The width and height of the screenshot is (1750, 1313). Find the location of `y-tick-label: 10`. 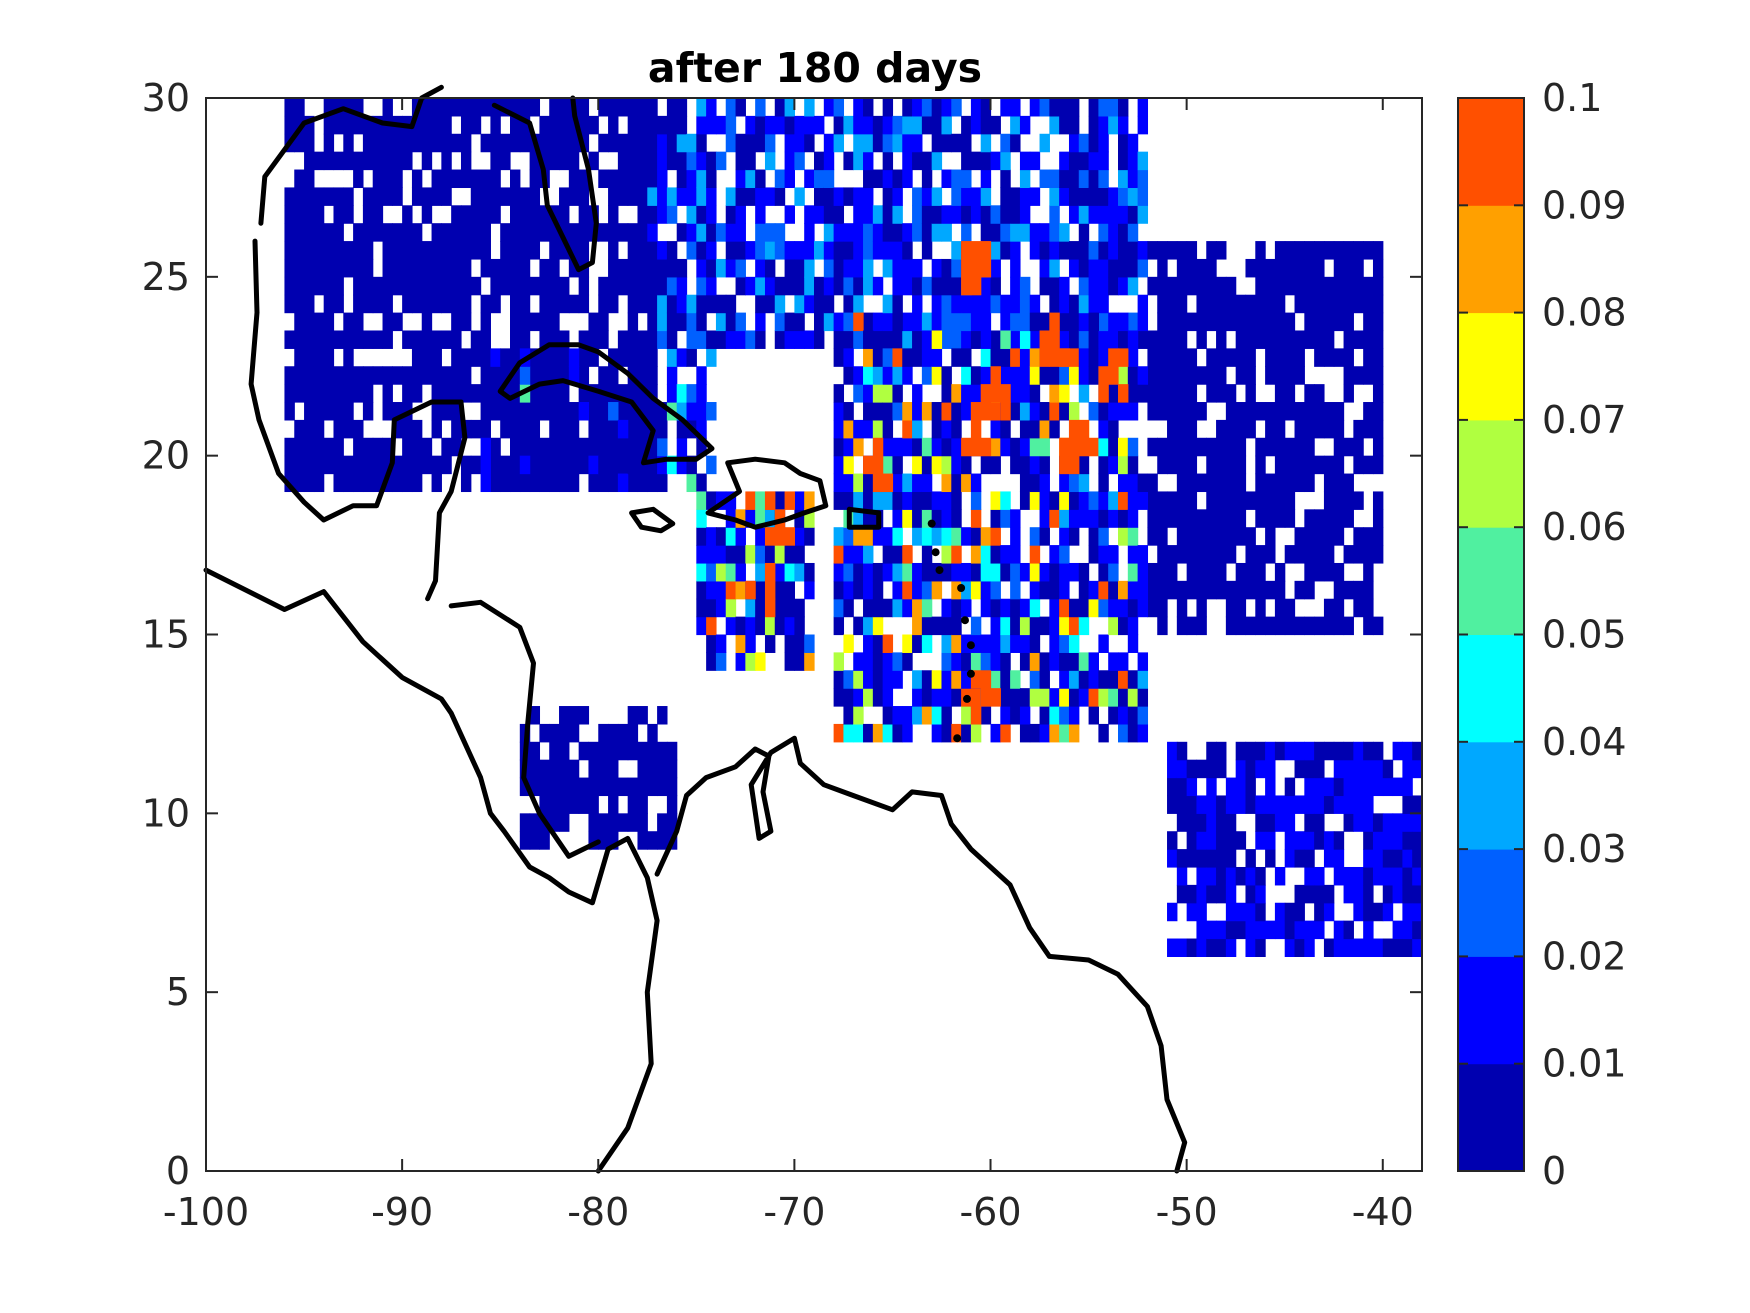

y-tick-label: 10 is located at coordinates (166, 813).